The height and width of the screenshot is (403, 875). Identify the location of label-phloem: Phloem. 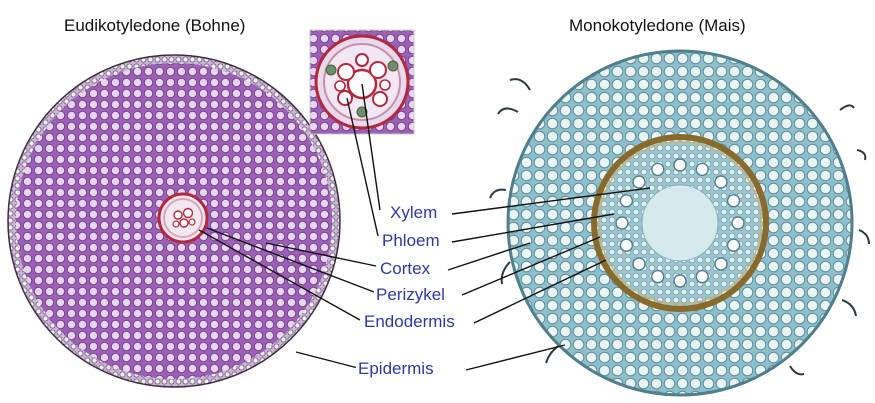
(411, 241).